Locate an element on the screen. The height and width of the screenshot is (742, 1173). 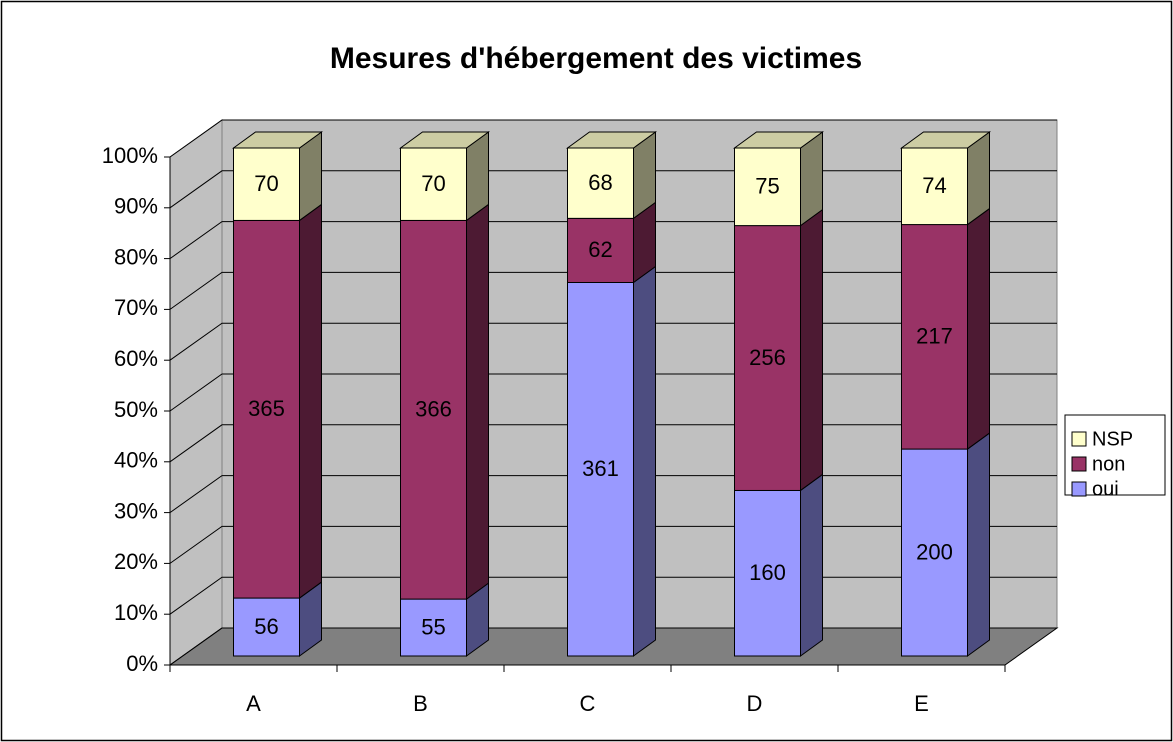
grid-line is located at coordinates (613, 138).